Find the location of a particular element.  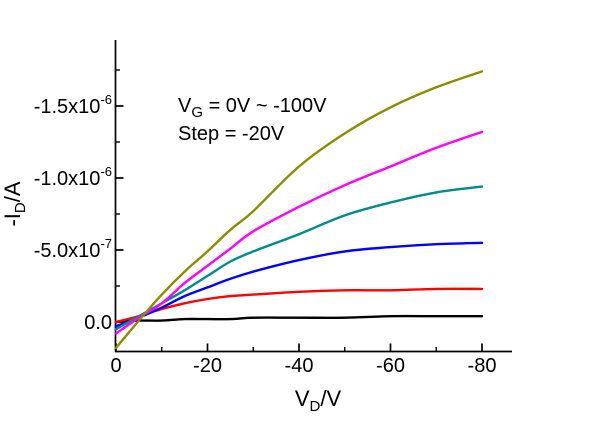

y-tick-label: -1.5x10⁻⁶ is located at coordinates (73, 105).